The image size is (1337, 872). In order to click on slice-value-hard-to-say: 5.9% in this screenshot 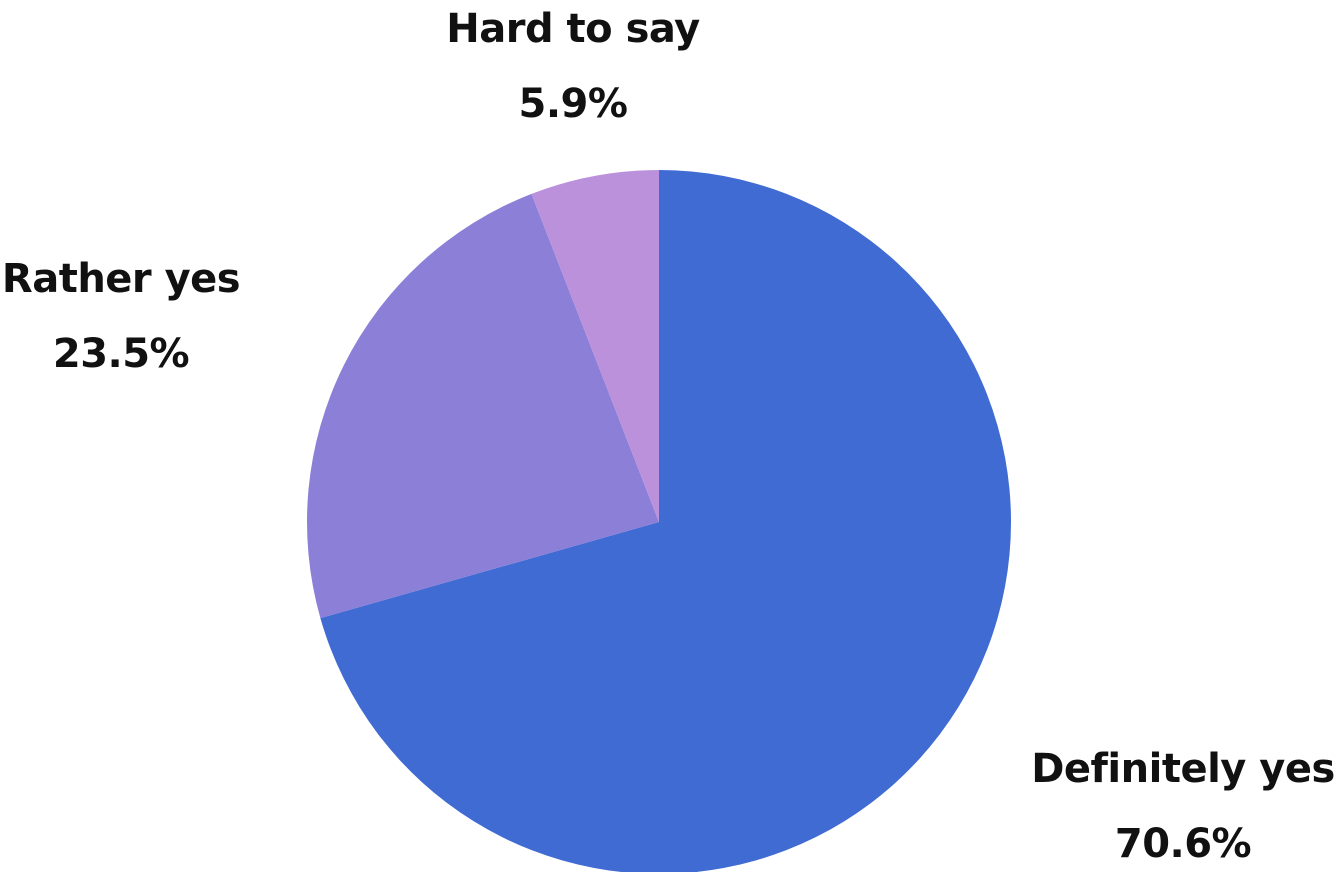, I will do `click(573, 104)`.